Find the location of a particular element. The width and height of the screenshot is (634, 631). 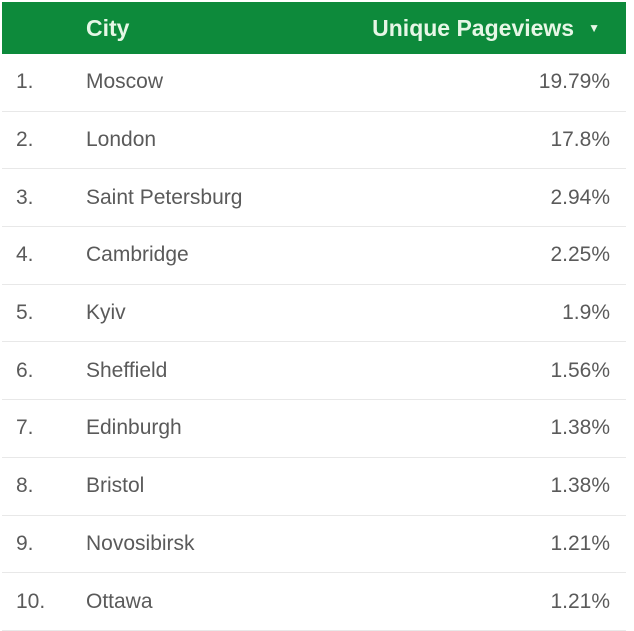

column-header-city: City is located at coordinates (108, 27).